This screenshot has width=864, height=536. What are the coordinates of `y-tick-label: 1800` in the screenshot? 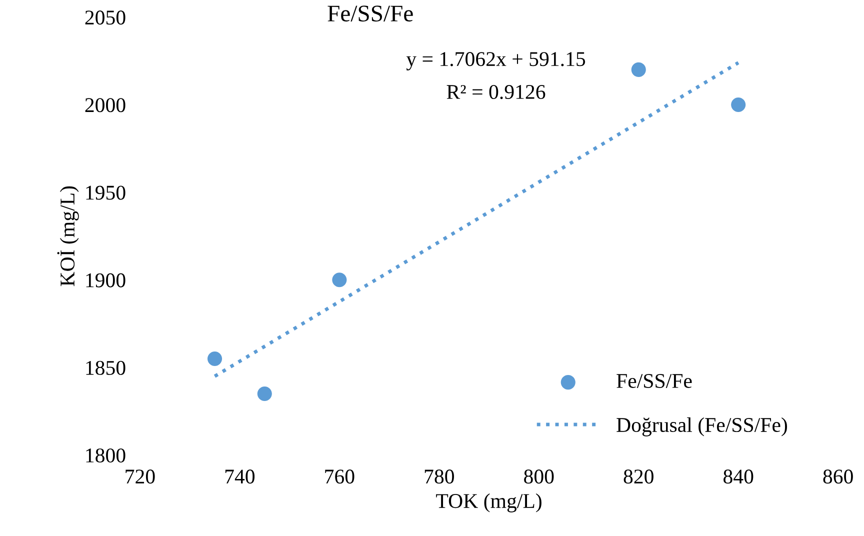 It's located at (106, 455).